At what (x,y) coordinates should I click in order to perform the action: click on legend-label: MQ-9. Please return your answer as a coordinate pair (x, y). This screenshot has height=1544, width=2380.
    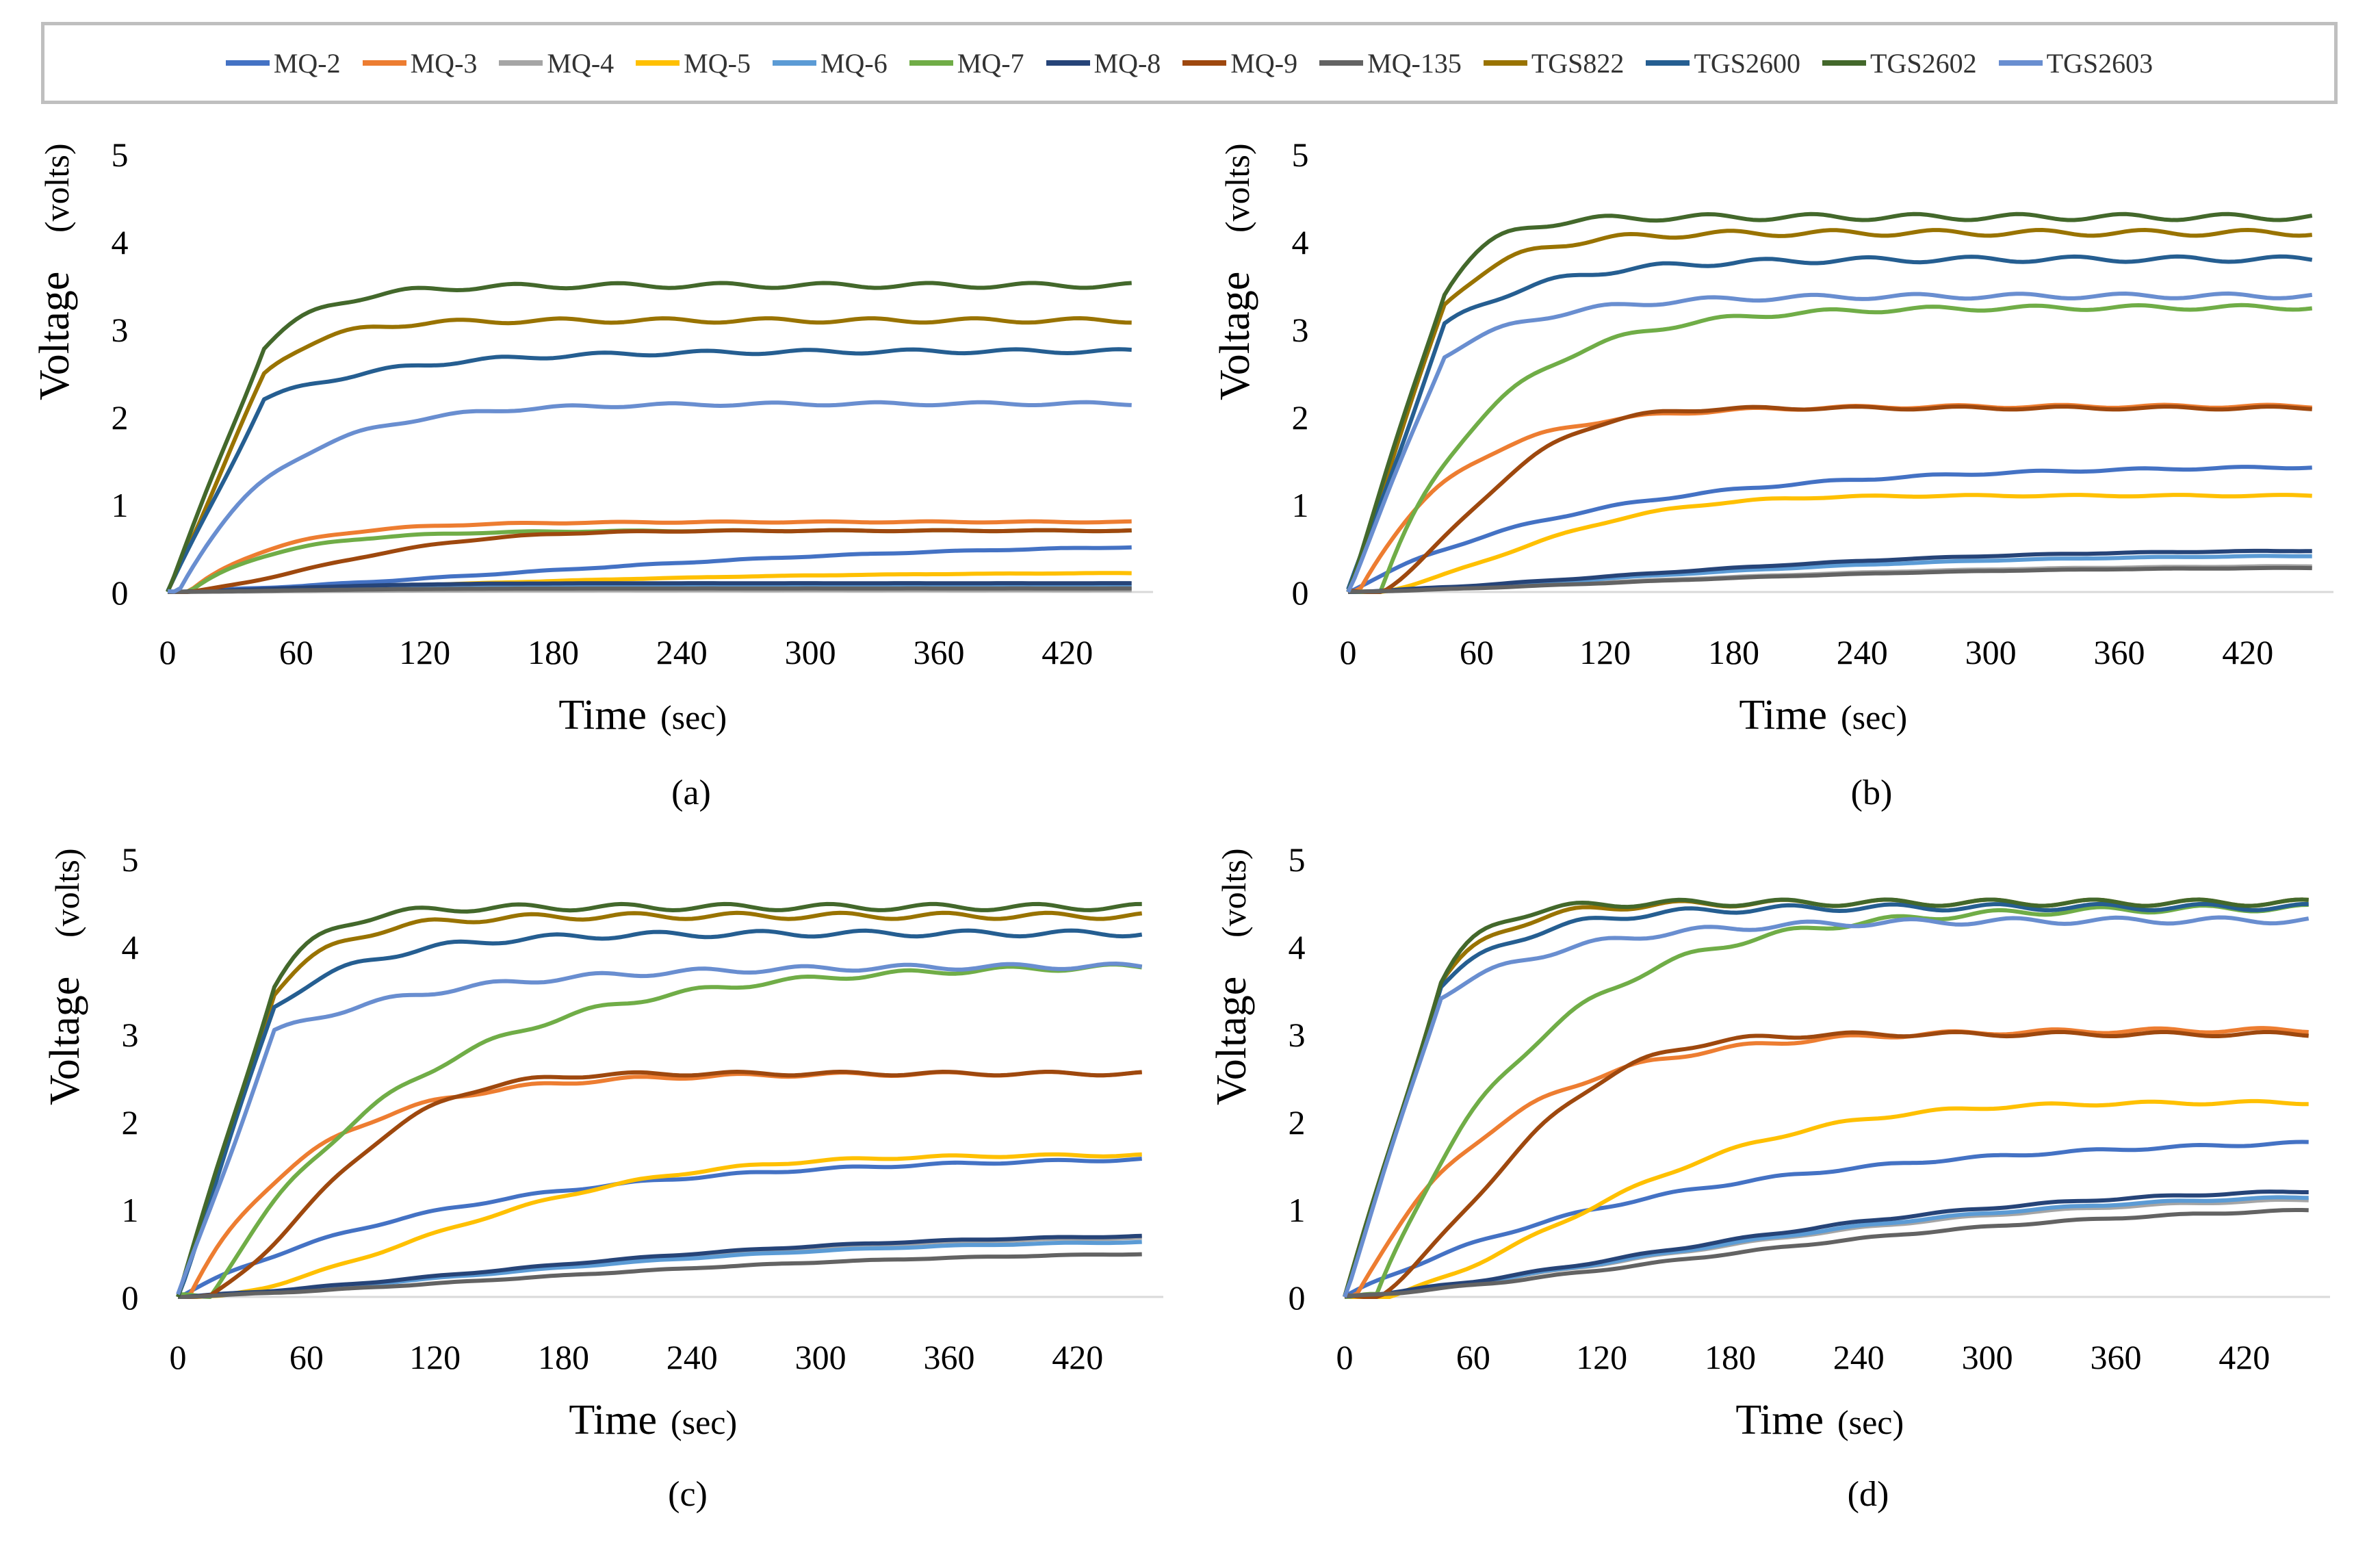
    Looking at the image, I should click on (1264, 63).